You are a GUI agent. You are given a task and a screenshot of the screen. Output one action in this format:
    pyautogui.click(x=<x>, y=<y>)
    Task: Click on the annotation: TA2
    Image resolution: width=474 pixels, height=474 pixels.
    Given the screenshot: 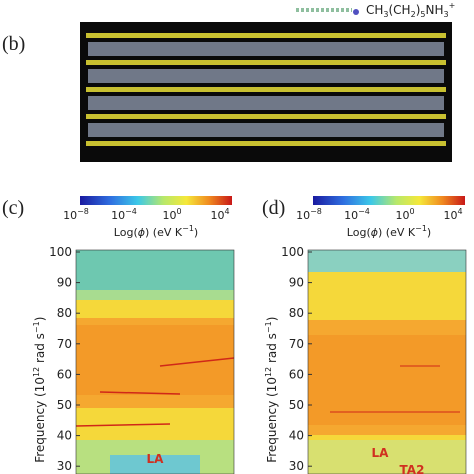 What is the action you would take?
    pyautogui.click(x=412, y=468)
    